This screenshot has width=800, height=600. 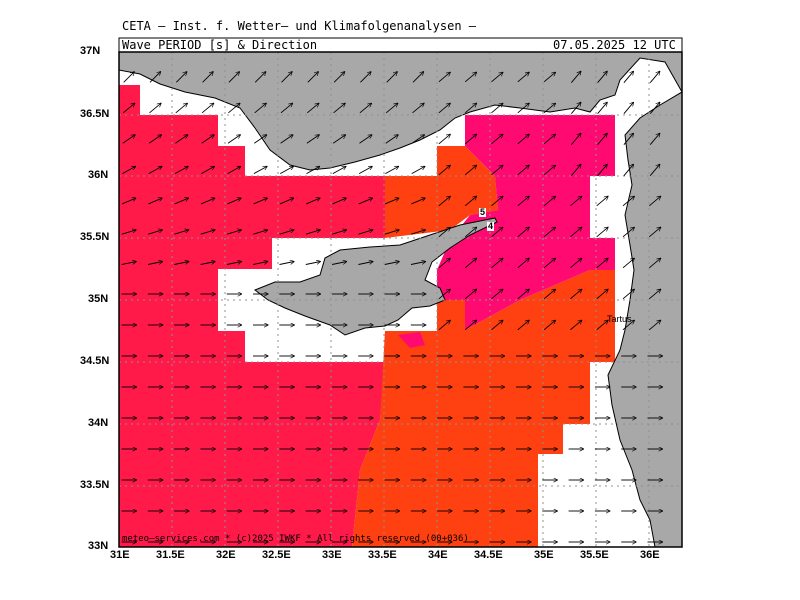 What do you see at coordinates (226, 555) in the screenshot?
I see `lon-label: 32E` at bounding box center [226, 555].